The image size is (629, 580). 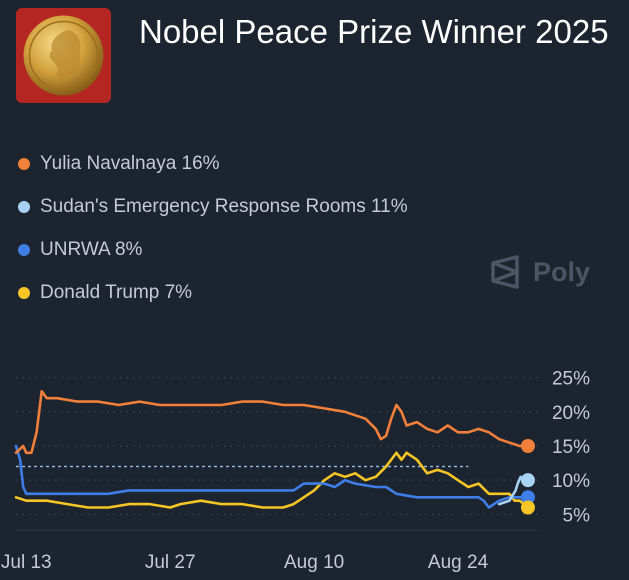 I want to click on x-axis-ticks: Jul 13 Jul 27 Aug 10 Aug 24, so click(x=245, y=562).